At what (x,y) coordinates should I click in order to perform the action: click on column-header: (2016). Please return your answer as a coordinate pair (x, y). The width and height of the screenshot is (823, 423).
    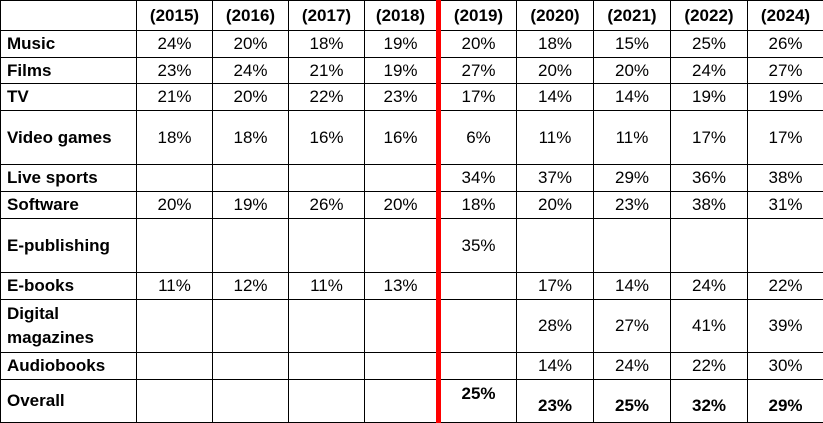
    Looking at the image, I should click on (251, 16).